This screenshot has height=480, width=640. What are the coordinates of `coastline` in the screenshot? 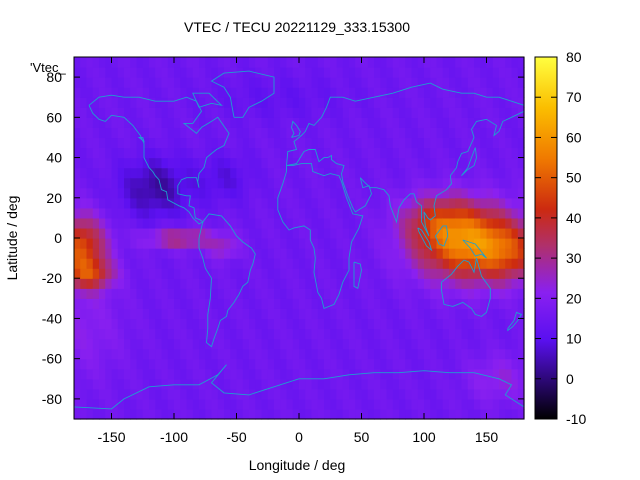 It's located at (441, 236).